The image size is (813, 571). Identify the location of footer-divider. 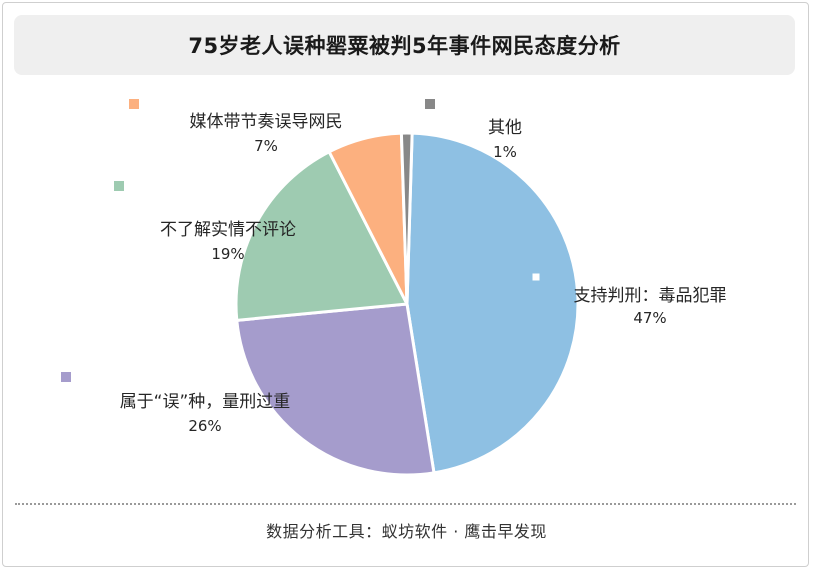
(405, 504).